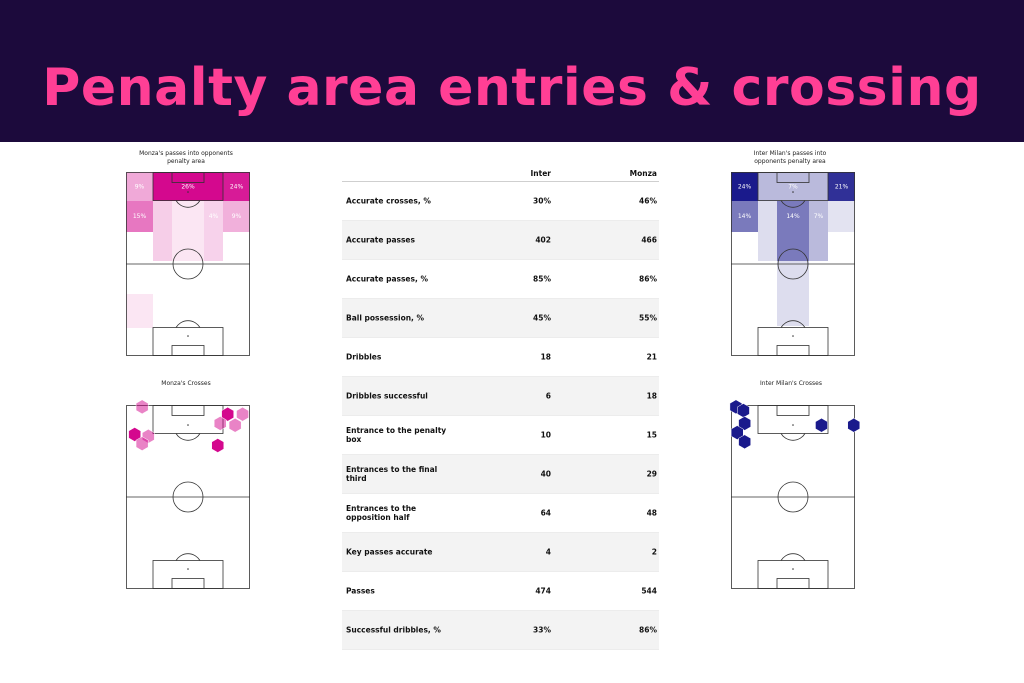  I want to click on column-header-monza: Monza, so click(643, 173).